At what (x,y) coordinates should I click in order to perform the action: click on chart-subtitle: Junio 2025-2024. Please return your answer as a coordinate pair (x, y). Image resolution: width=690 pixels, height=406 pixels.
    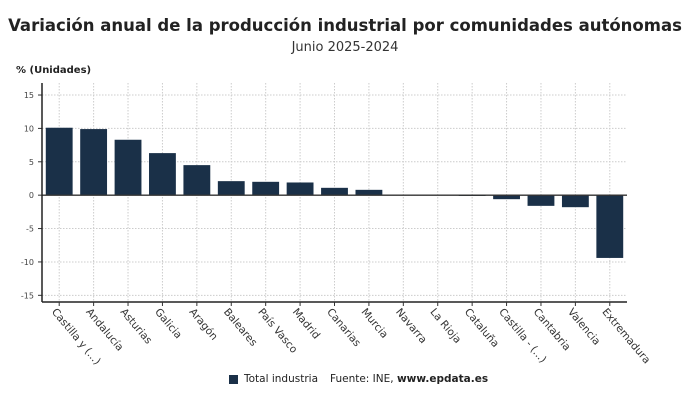
    Looking at the image, I should click on (345, 47).